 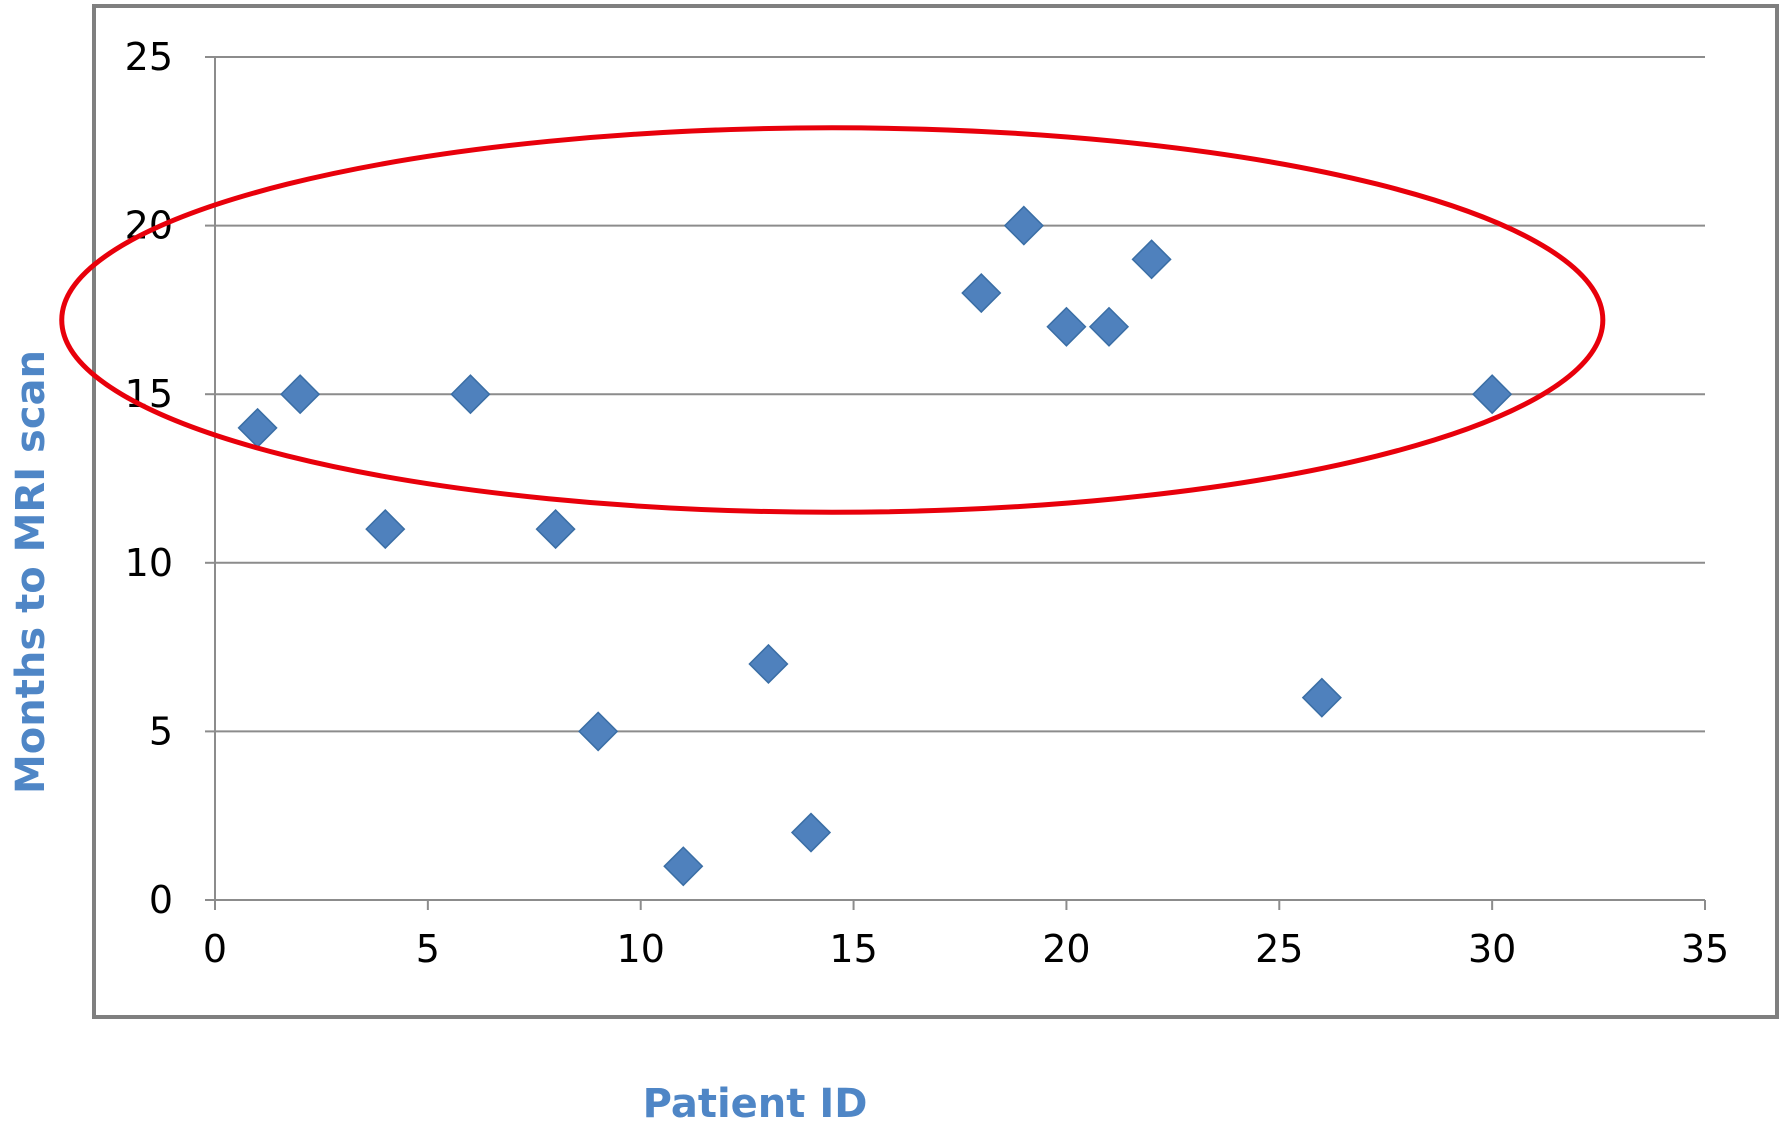 I want to click on y-axis-title: Months to MRI scan, so click(x=31, y=572).